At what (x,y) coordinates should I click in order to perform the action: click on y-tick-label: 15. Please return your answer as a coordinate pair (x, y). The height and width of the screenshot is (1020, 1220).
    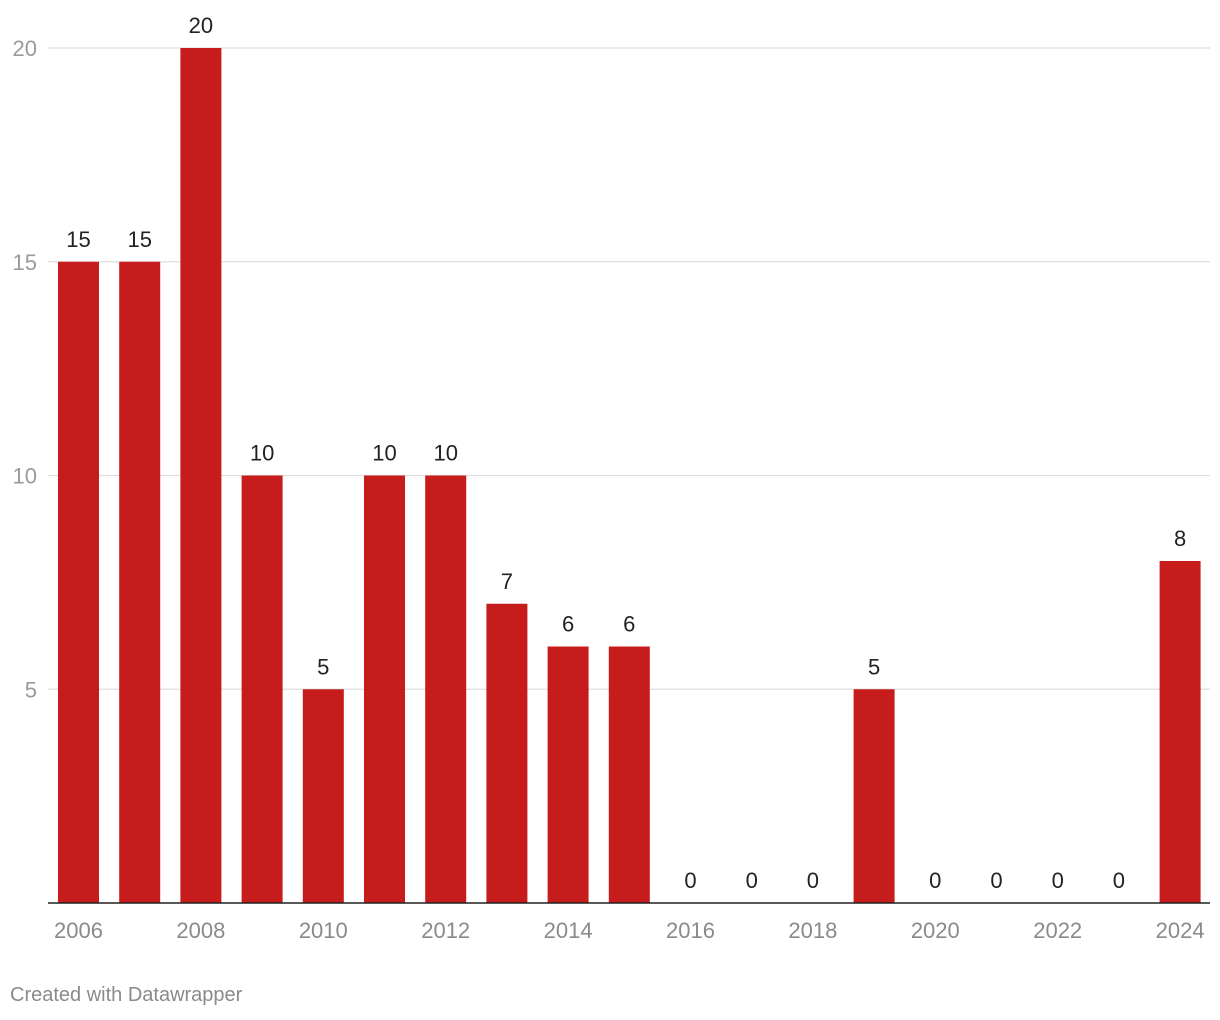
    Looking at the image, I should click on (25, 262).